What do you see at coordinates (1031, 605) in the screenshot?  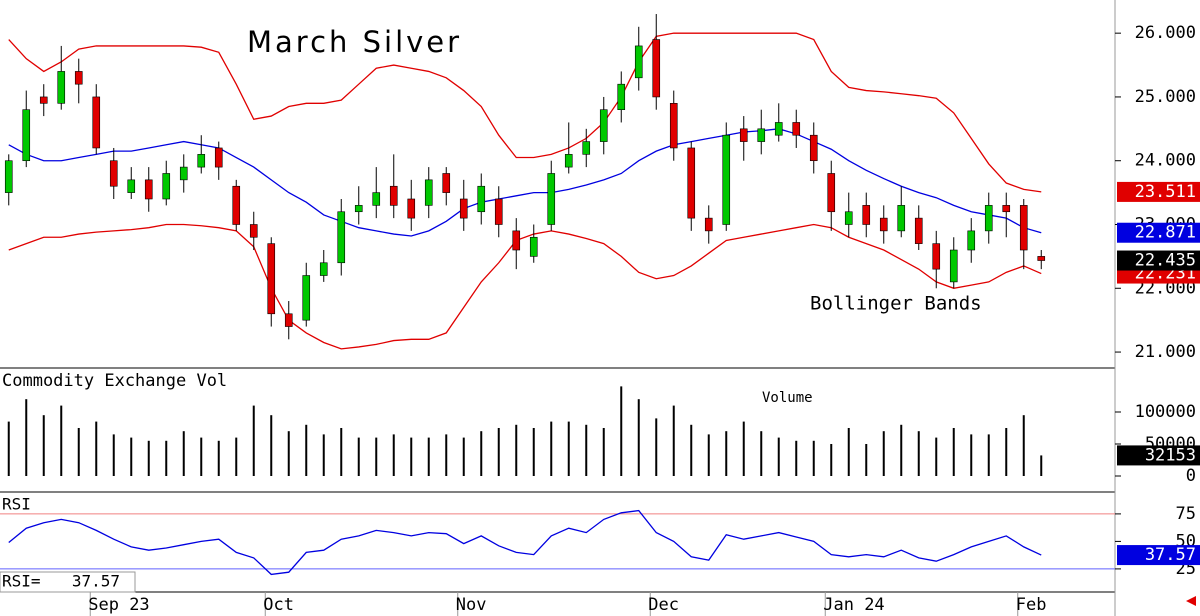 I see `x-tick-label: Feb` at bounding box center [1031, 605].